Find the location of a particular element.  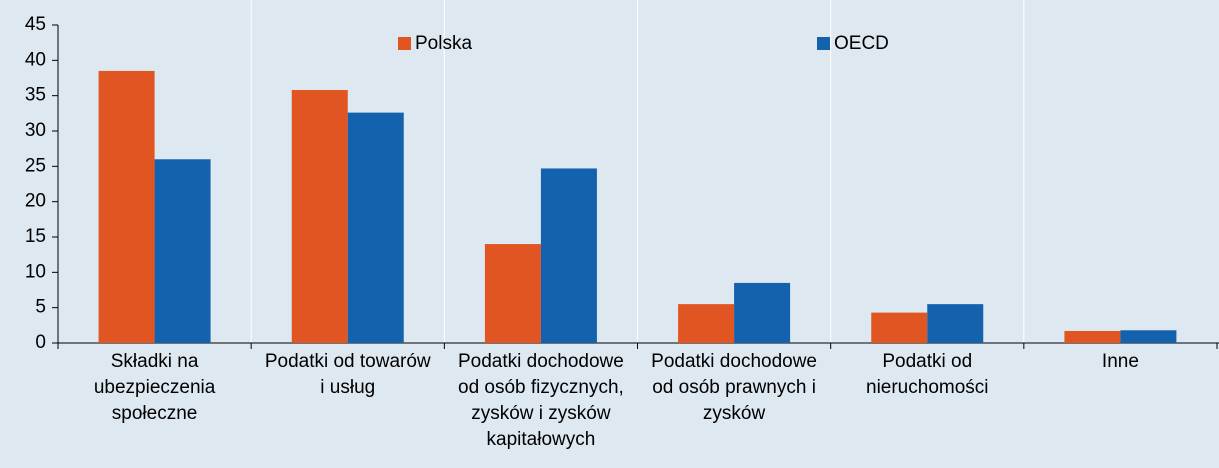

y-tick-label: 25 is located at coordinates (35, 165).